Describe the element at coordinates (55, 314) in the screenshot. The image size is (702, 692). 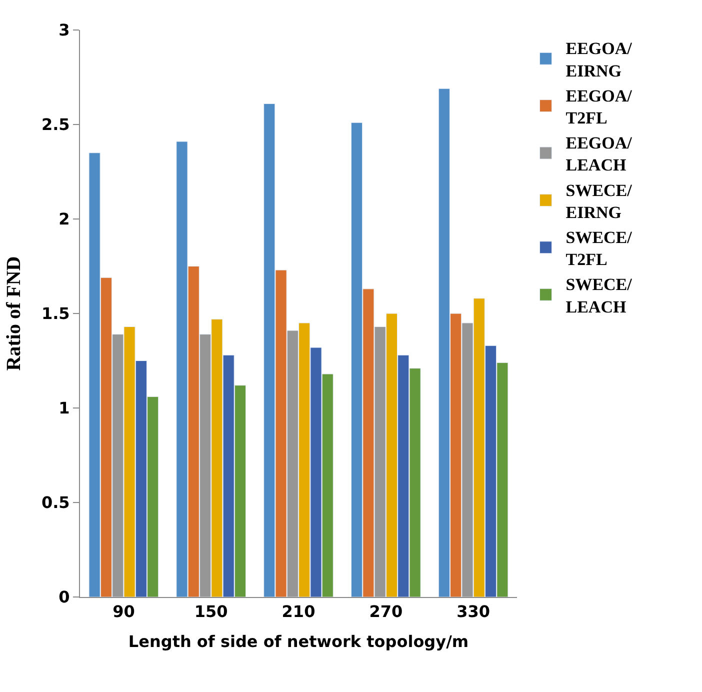
I see `y-tick-label: 1.5` at that location.